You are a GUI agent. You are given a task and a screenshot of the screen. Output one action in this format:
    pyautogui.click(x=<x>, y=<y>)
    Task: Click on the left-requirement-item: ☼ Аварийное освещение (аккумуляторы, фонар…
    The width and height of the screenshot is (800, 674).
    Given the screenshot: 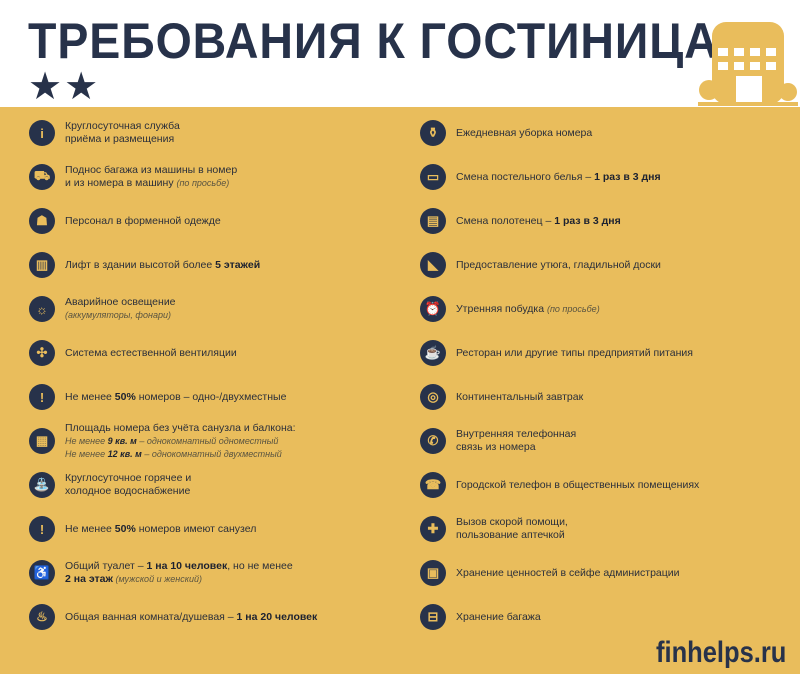 What is the action you would take?
    pyautogui.click(x=102, y=309)
    